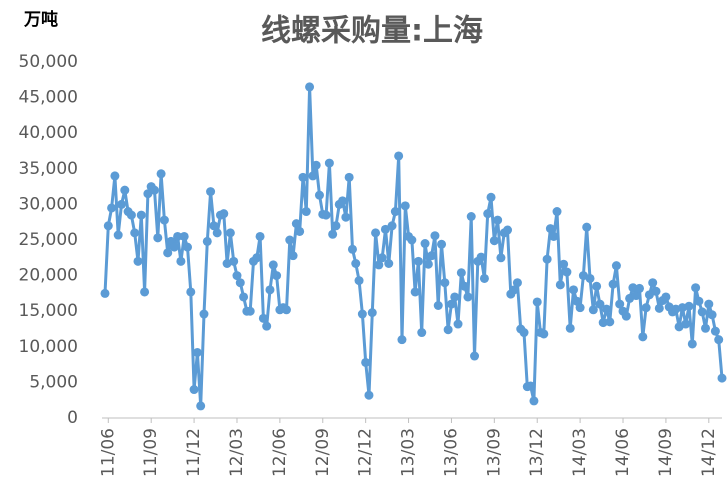 Image resolution: width=727 pixels, height=497 pixels. What do you see at coordinates (537, 452) in the screenshot?
I see `x-tick-label: 13/12` at bounding box center [537, 452].